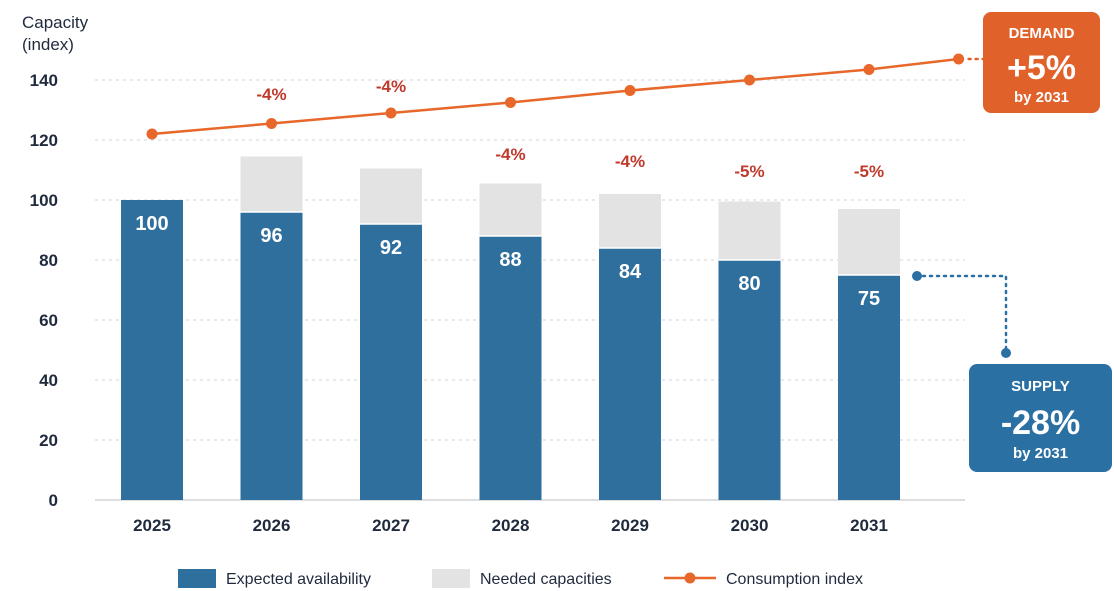 The width and height of the screenshot is (1114, 591). I want to click on demand-callout: DEMAND +5% by 2031, so click(1033, 62).